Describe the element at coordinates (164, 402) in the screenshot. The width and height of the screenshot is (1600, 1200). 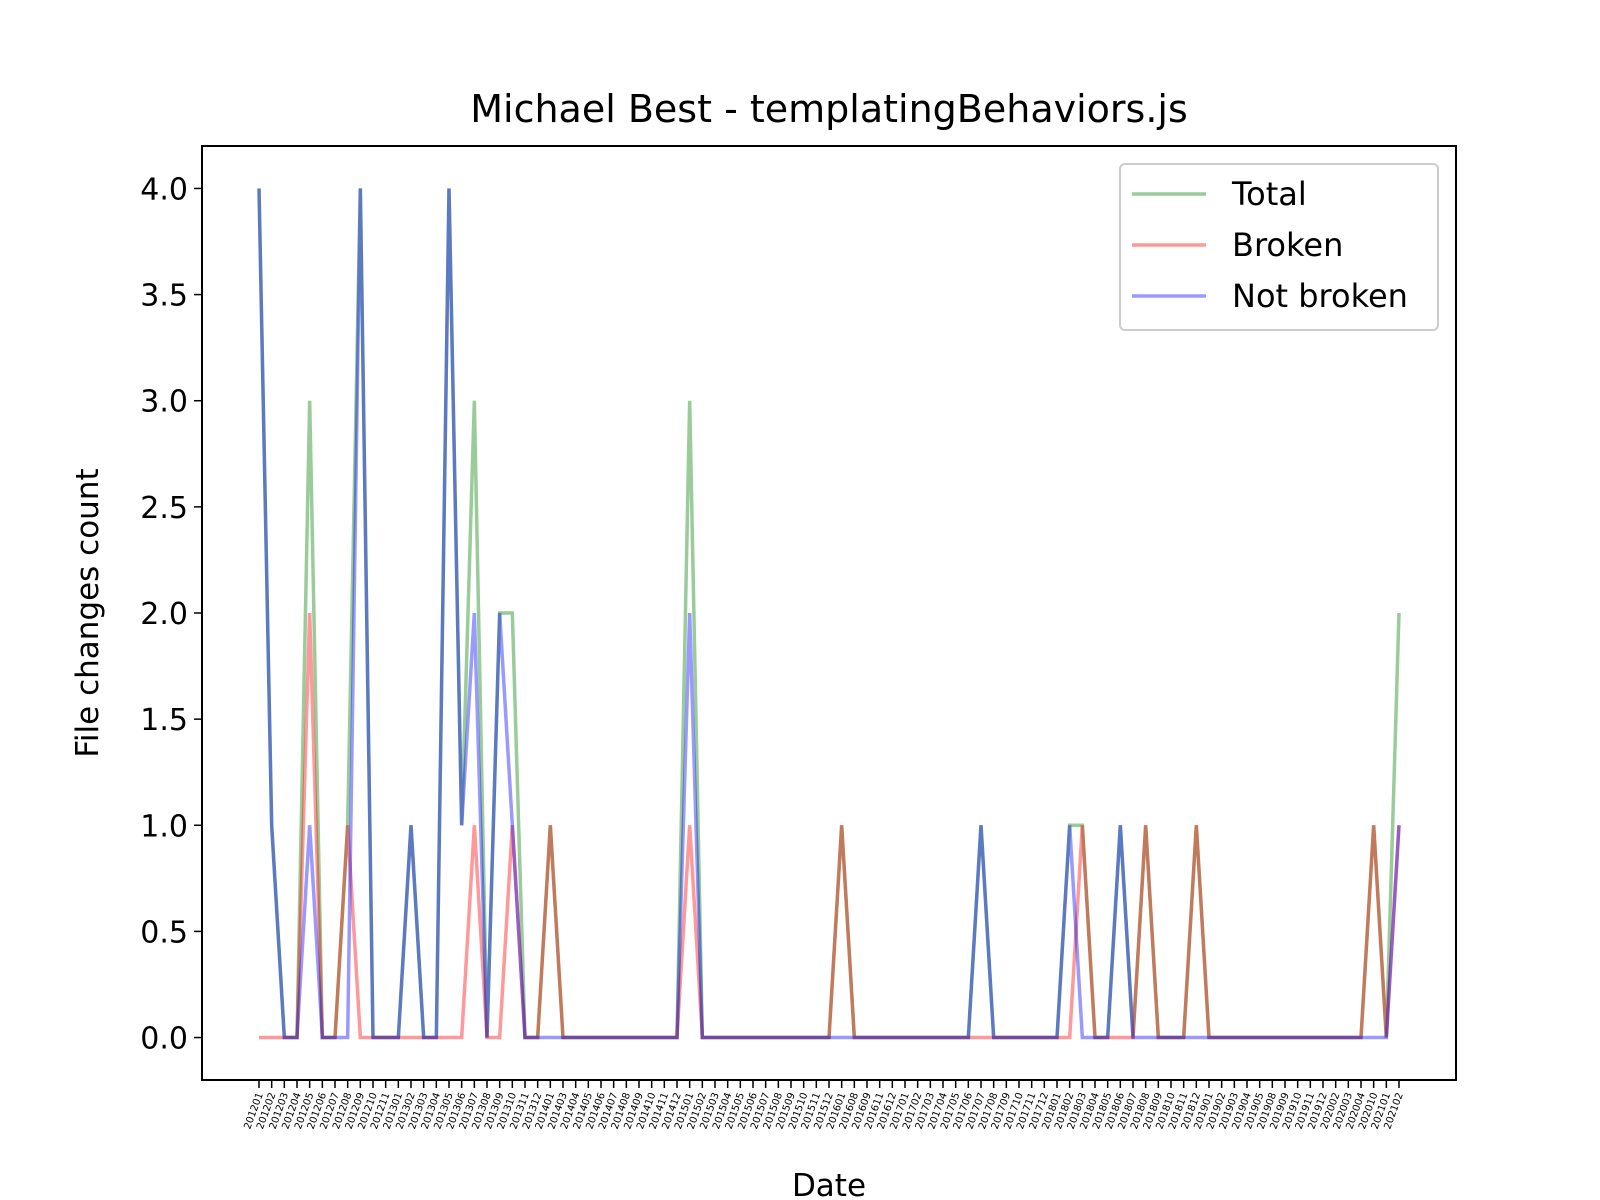
I see `y-tick-label: 3.0` at that location.